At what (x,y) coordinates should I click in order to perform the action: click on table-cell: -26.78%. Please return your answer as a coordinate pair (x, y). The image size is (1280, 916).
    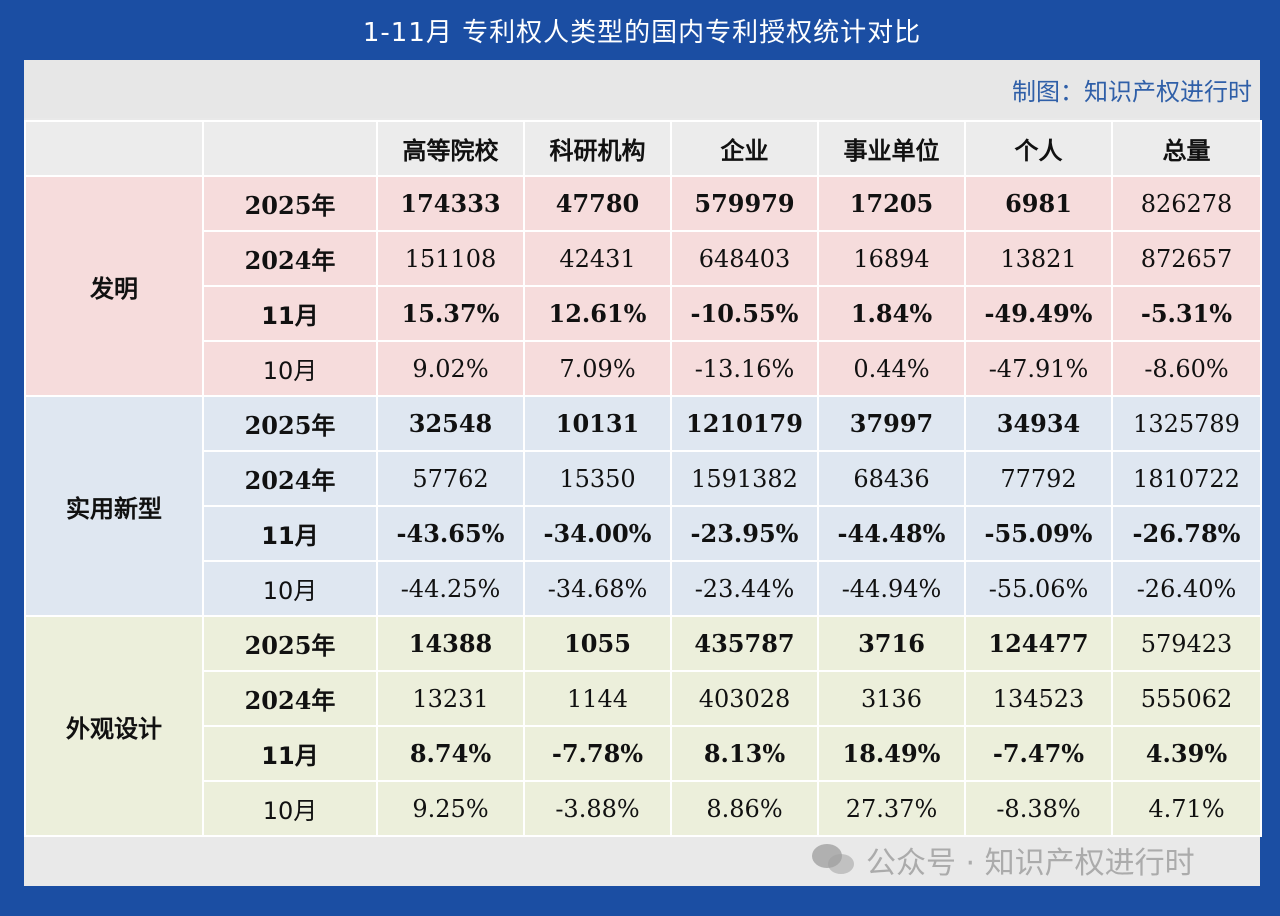
    Looking at the image, I should click on (1186, 533).